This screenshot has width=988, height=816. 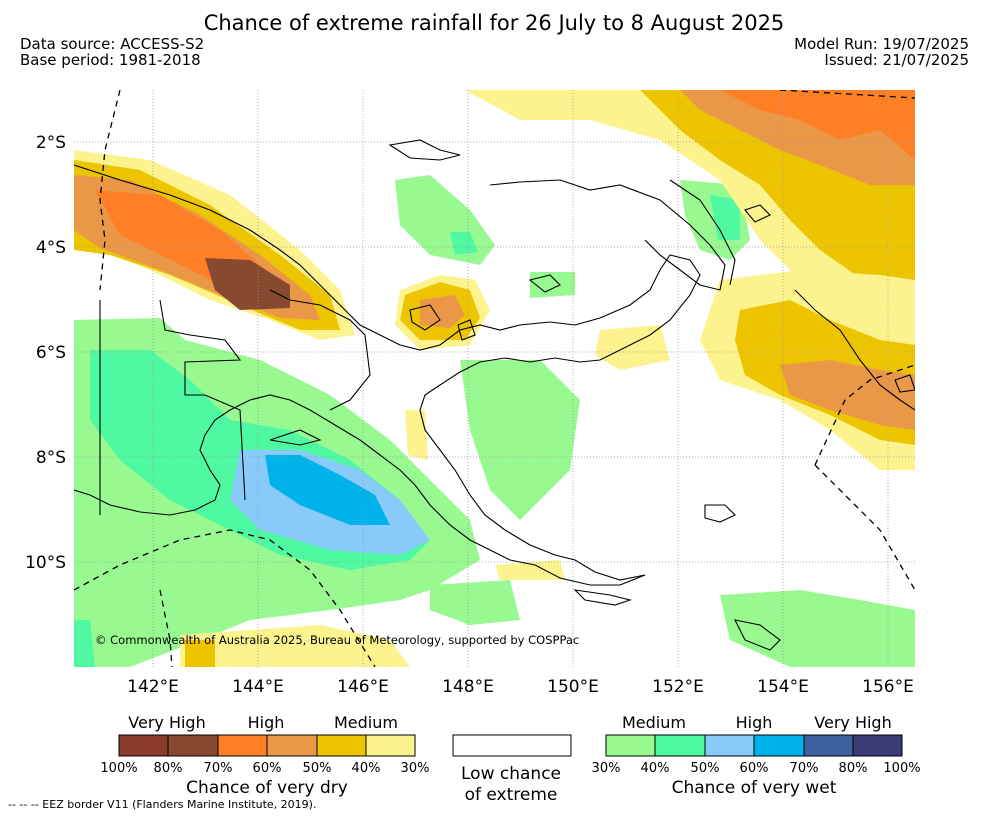 What do you see at coordinates (415, 768) in the screenshot?
I see `dry-tick: 30%` at bounding box center [415, 768].